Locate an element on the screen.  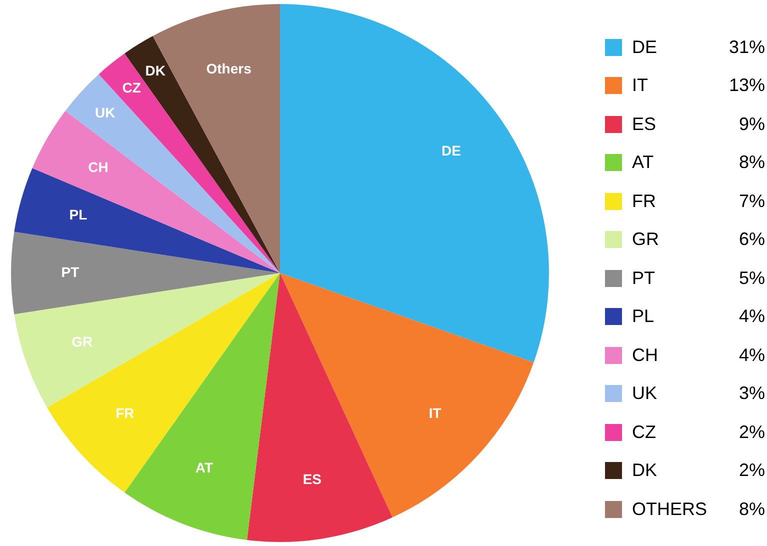
slice-label: ES is located at coordinates (312, 479).